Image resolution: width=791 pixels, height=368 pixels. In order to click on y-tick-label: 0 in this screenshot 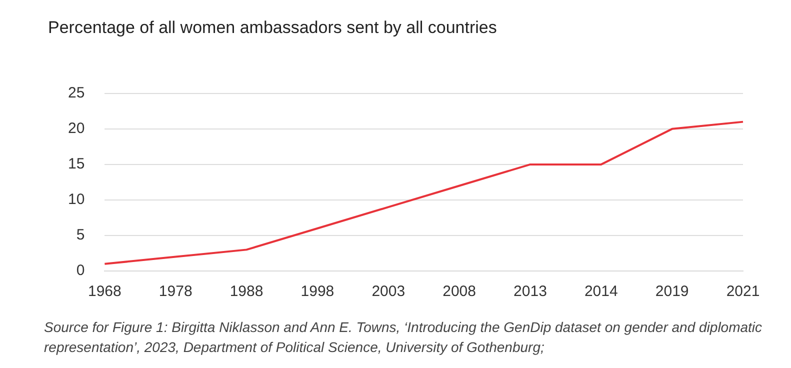, I will do `click(80, 271)`.